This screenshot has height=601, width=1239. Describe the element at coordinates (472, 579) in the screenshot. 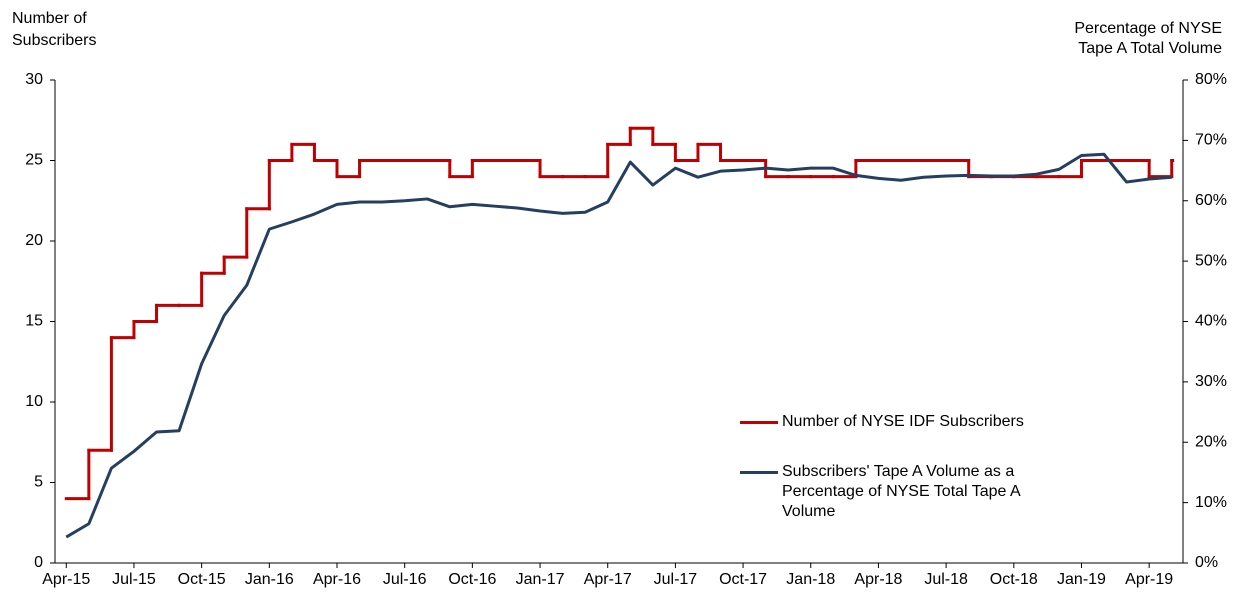

I see `x-tick-label: Oct-16` at that location.